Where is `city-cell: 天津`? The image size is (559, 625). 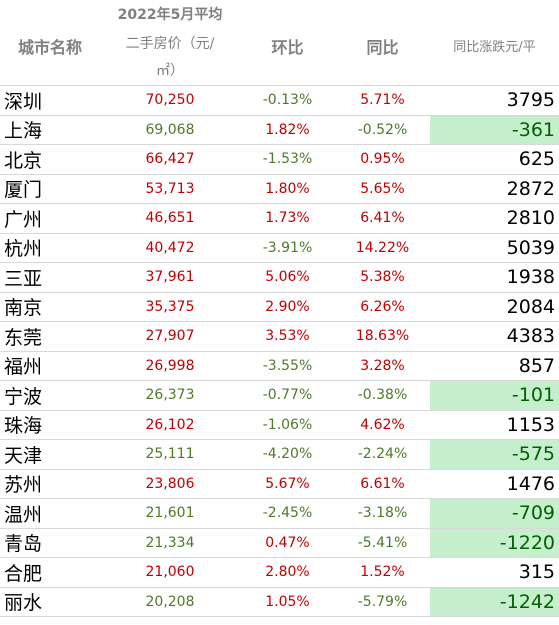 city-cell: 天津 is located at coordinates (23, 455).